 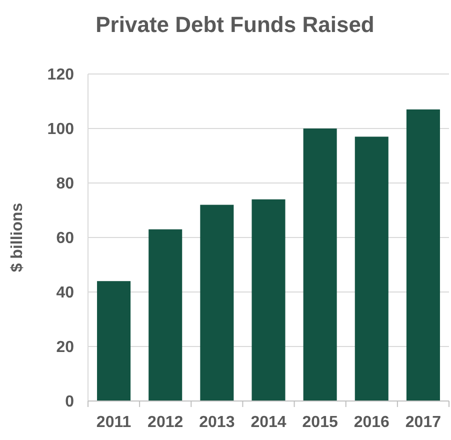 I want to click on y-tick-label: 80, so click(x=65, y=184).